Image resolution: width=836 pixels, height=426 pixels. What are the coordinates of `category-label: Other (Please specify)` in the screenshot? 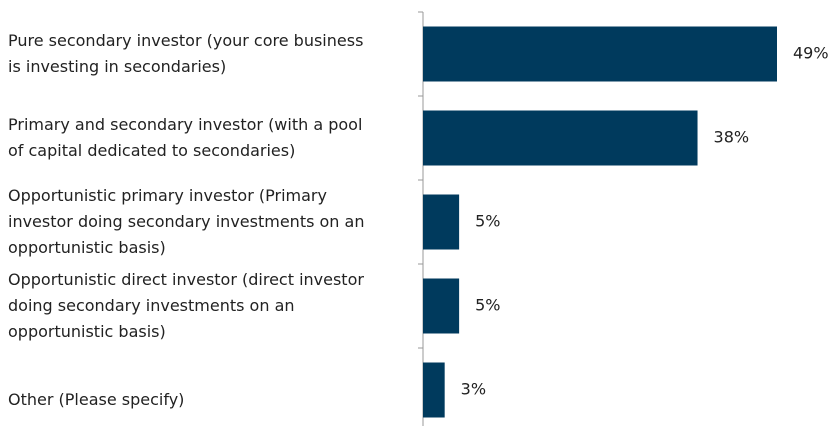 It's located at (96, 399).